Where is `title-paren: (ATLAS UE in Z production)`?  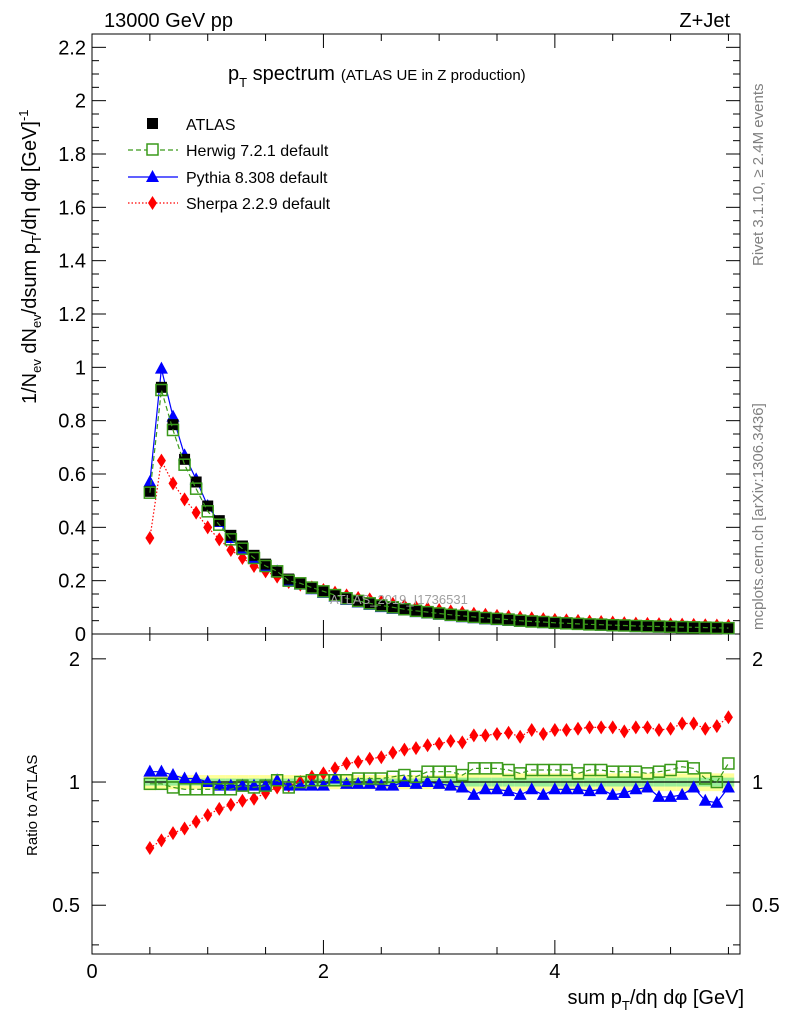 title-paren: (ATLAS UE in Z production) is located at coordinates (433, 75).